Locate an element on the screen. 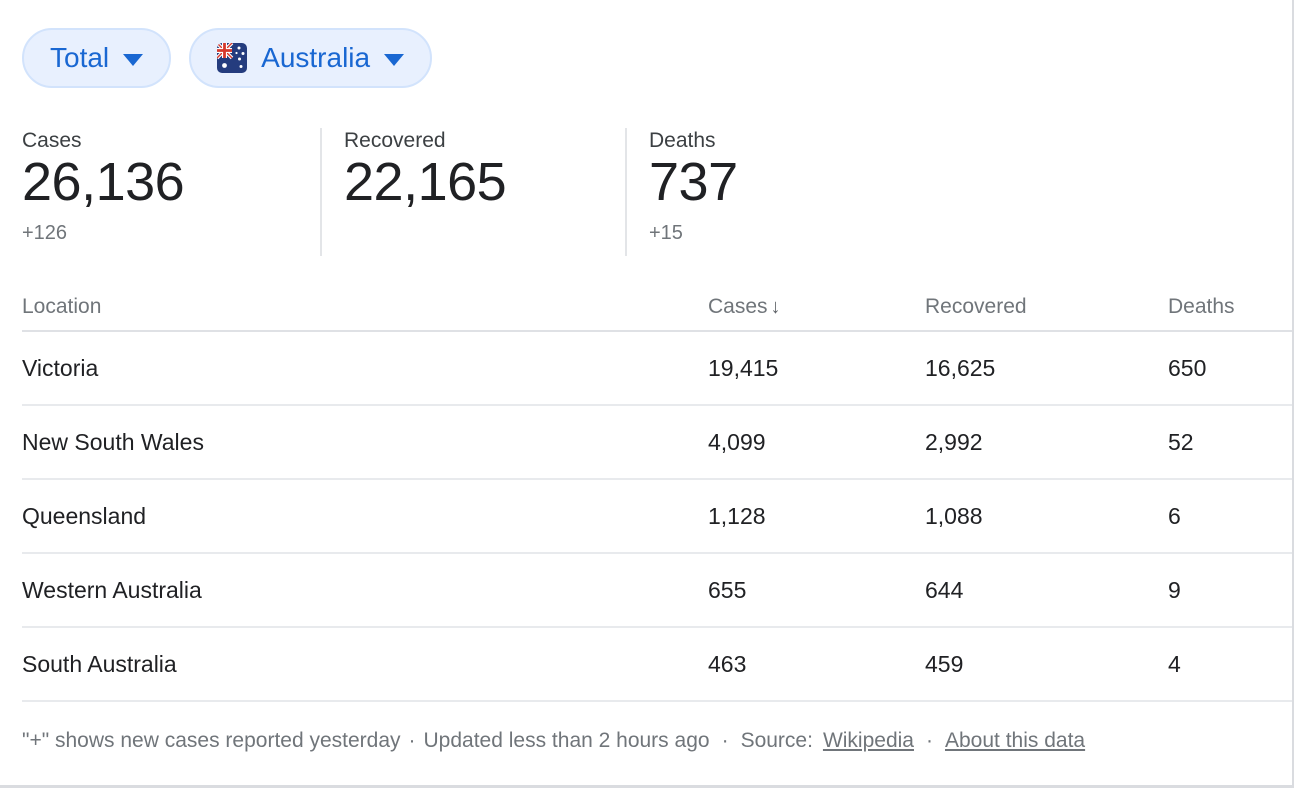 The image size is (1294, 788). stat-recovered: Recovered 22,165 is located at coordinates (473, 192).